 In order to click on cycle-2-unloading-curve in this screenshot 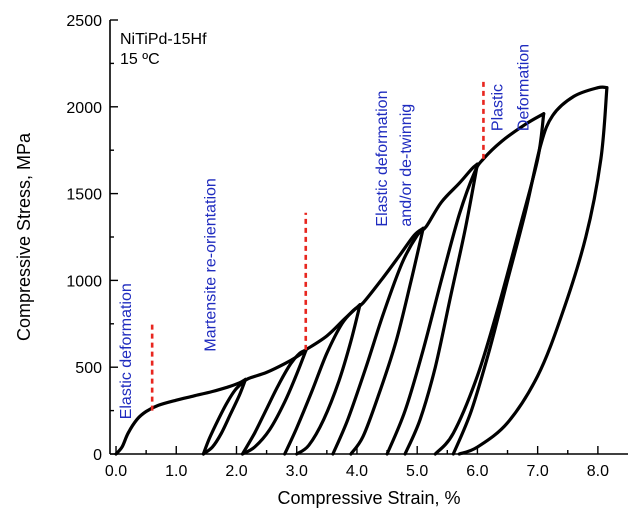, I will do `click(274, 402)`.